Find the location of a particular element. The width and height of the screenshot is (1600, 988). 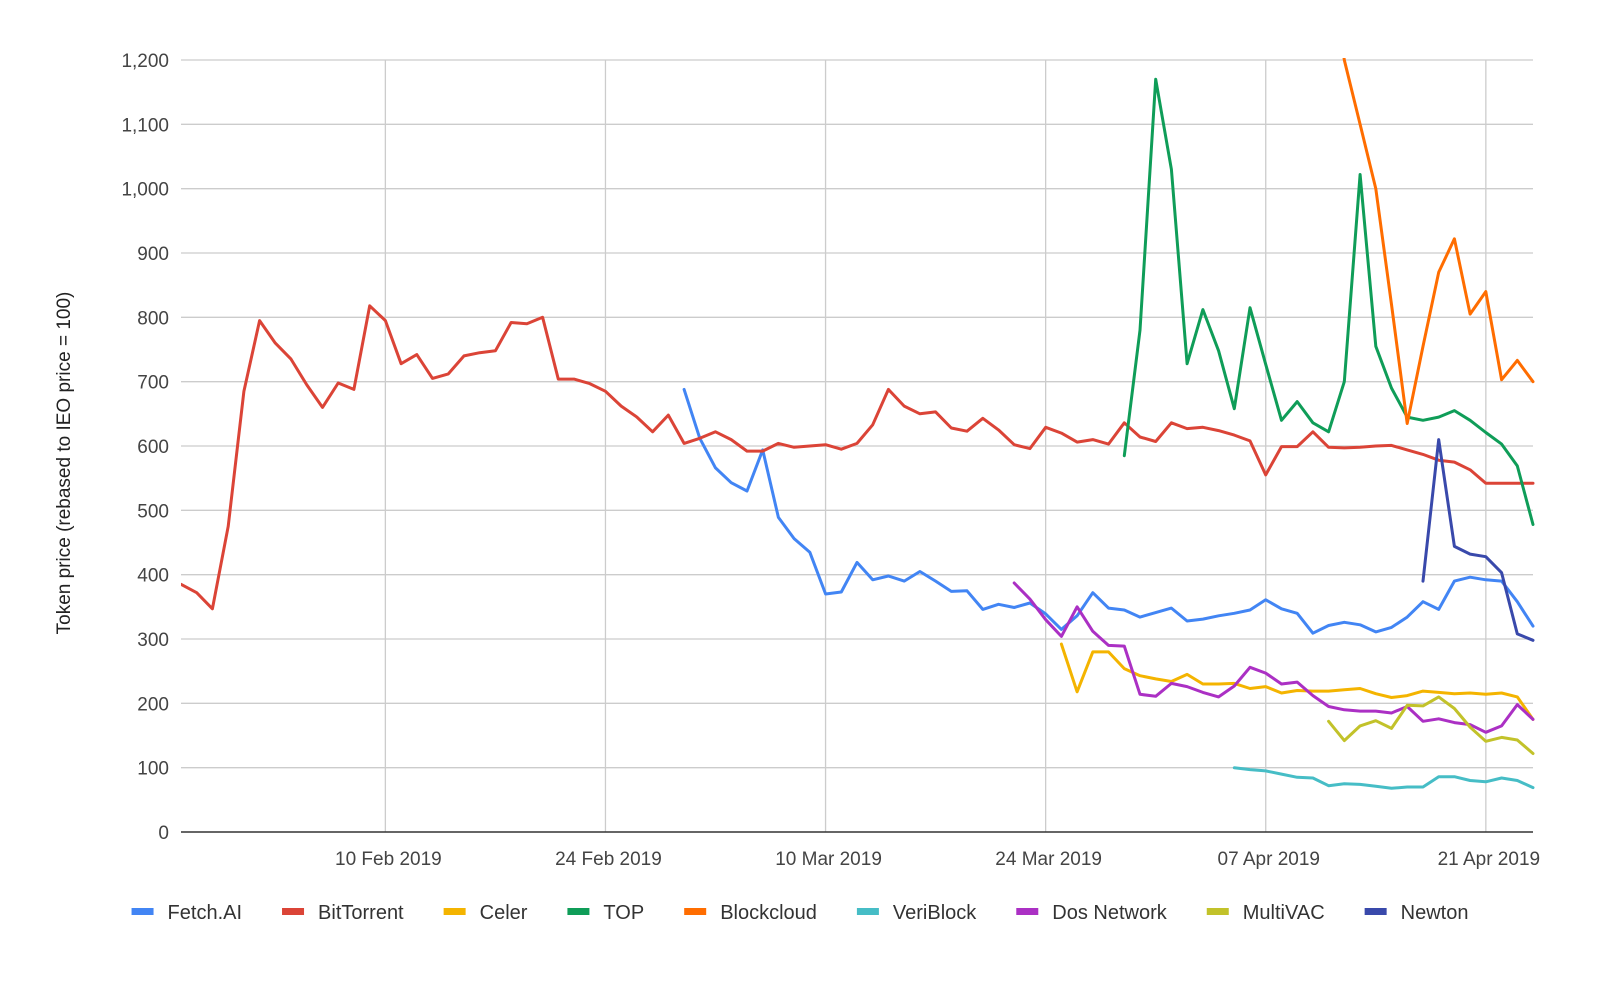

series-line-celer is located at coordinates (1297, 681).